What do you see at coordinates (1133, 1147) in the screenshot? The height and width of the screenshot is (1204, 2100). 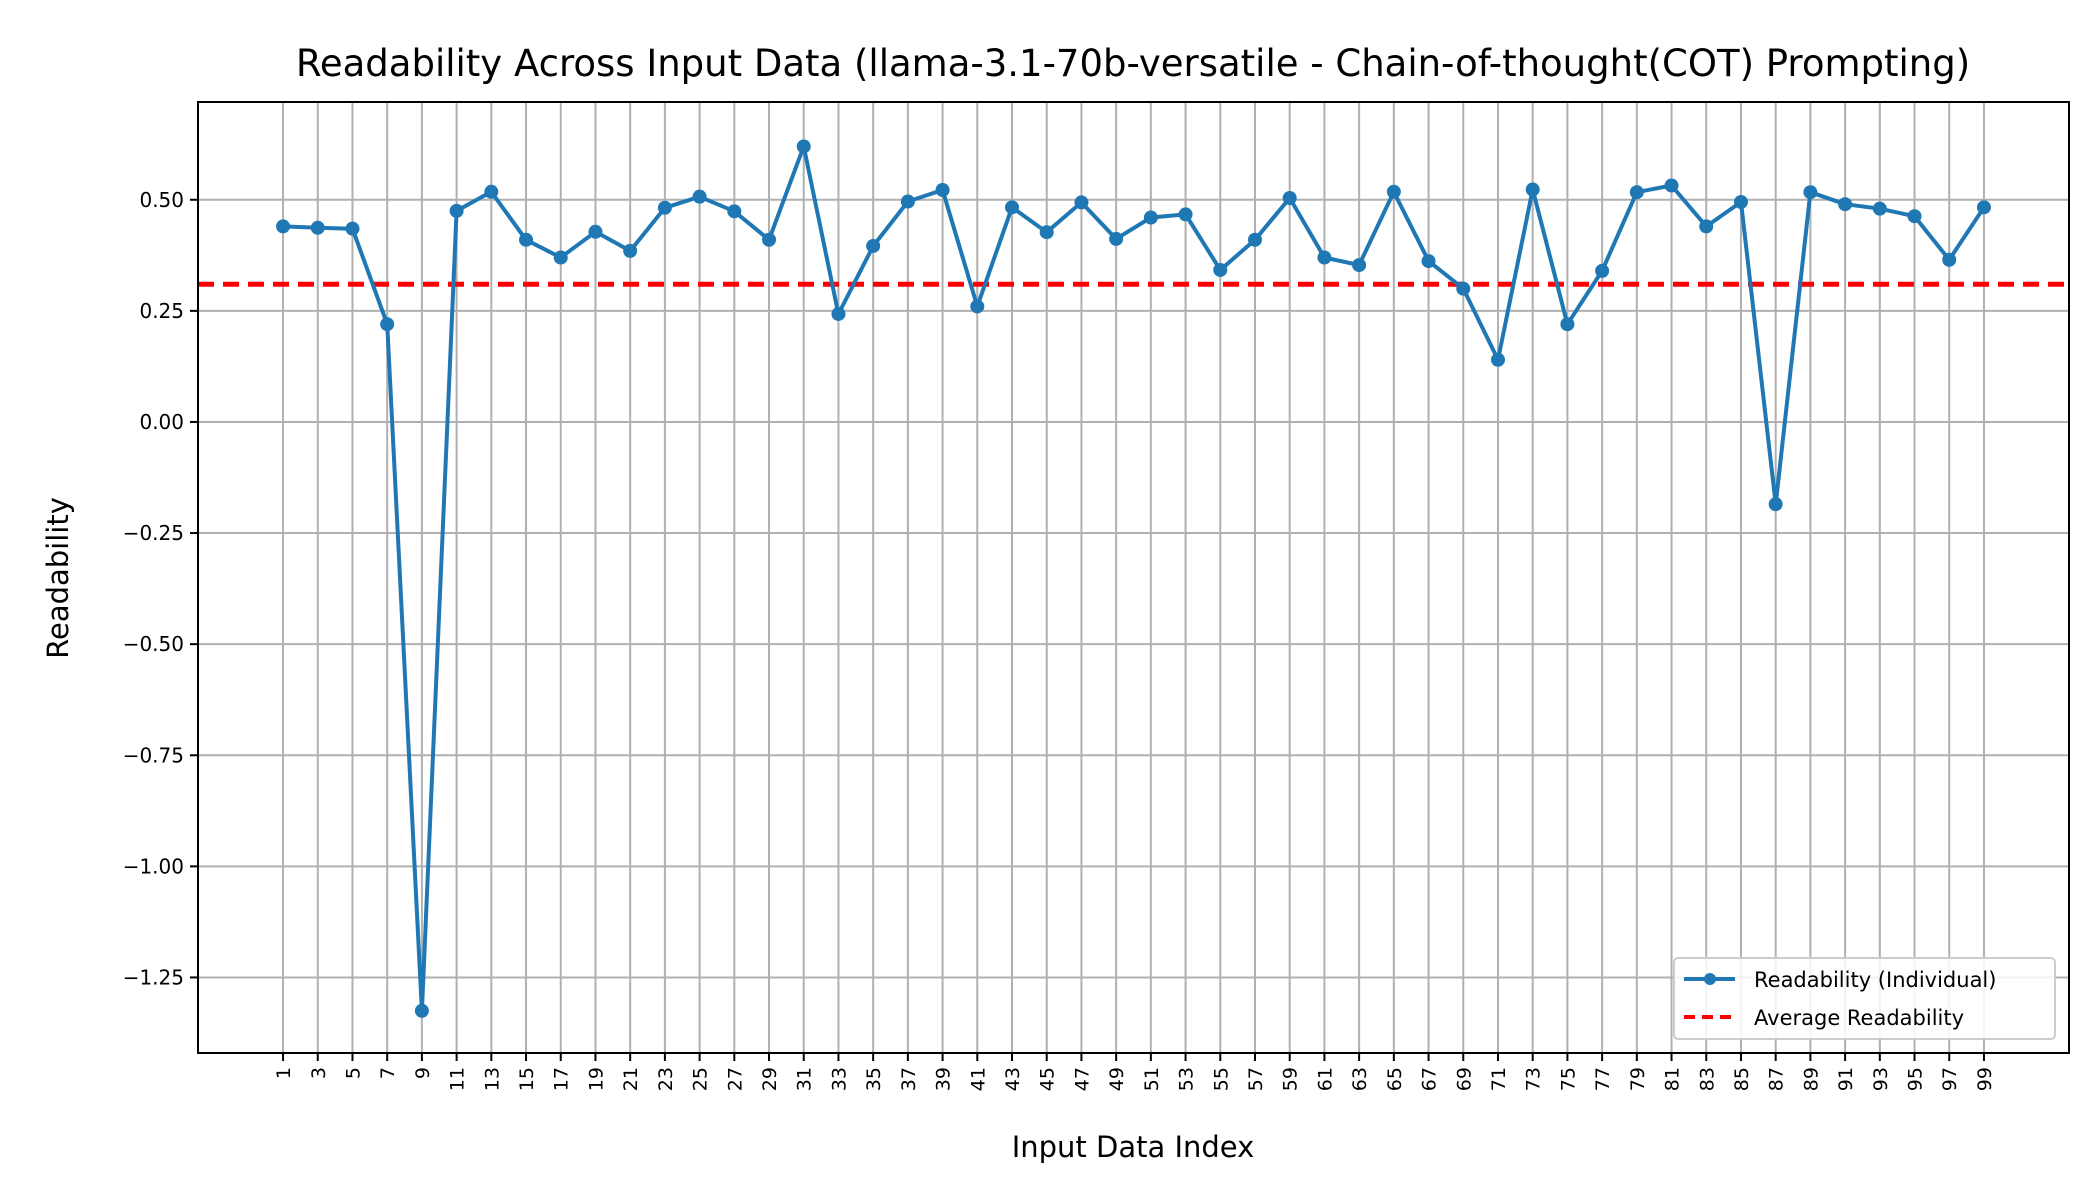 I see `x-axis-label: Input Data Index` at bounding box center [1133, 1147].